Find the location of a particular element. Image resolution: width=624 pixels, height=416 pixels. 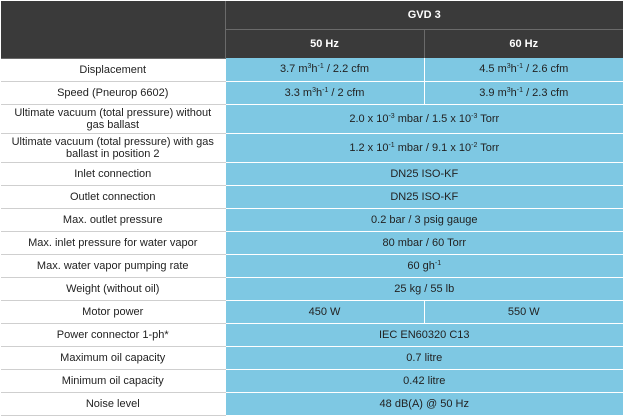

value-cell: 60 gh-1 is located at coordinates (424, 266).